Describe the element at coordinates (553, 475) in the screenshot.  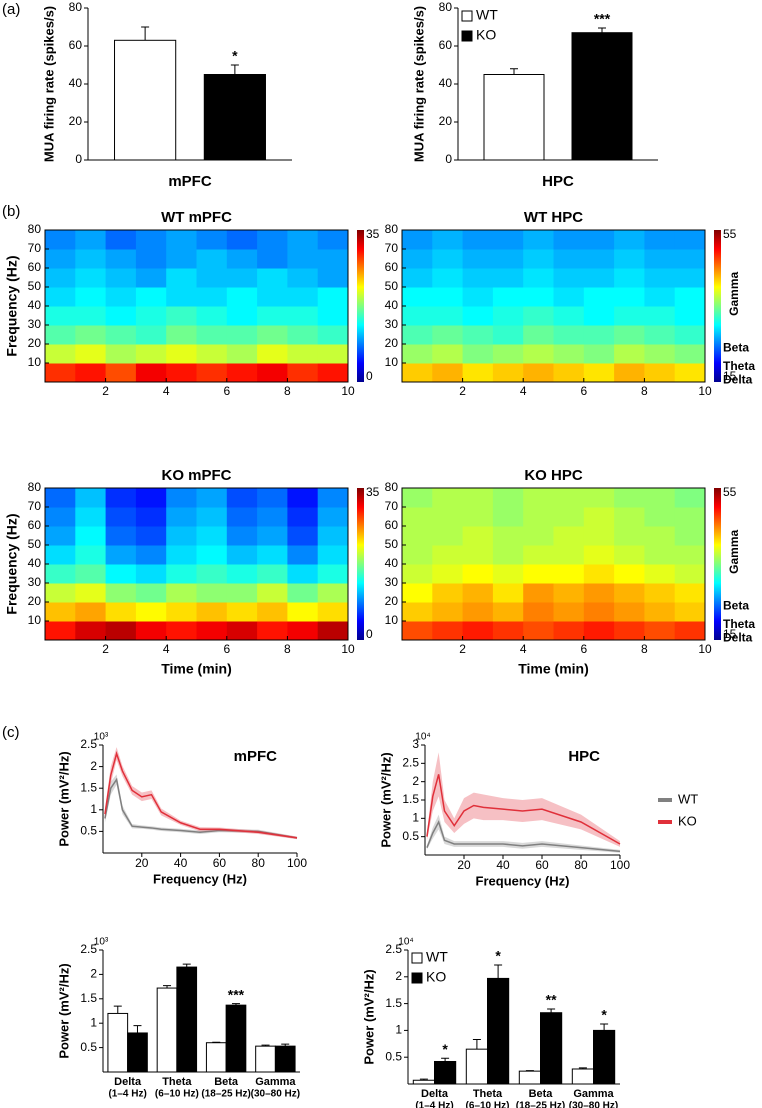
I see `chart-title: KO HPC` at that location.